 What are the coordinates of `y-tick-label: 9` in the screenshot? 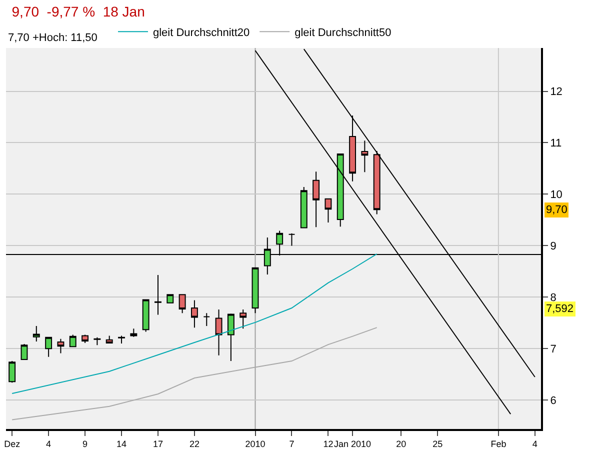 It's located at (553, 246).